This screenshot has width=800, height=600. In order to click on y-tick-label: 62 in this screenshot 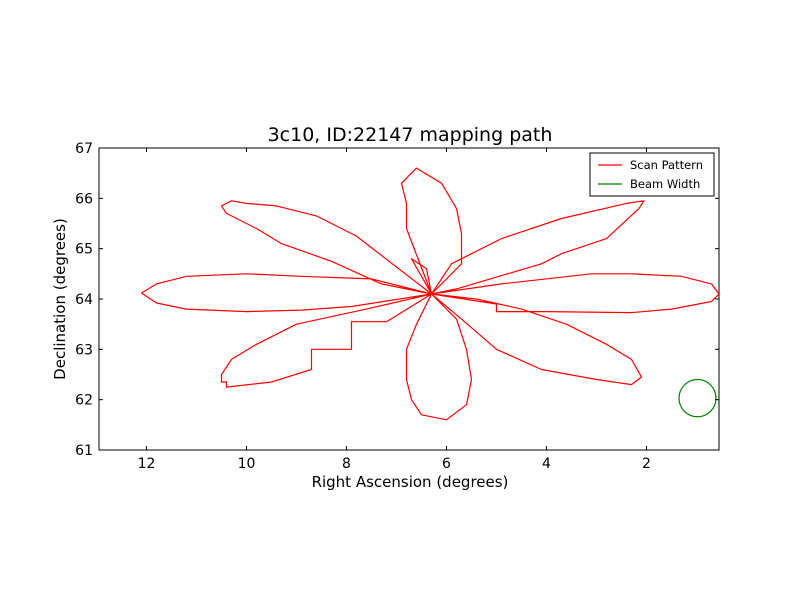, I will do `click(84, 401)`.